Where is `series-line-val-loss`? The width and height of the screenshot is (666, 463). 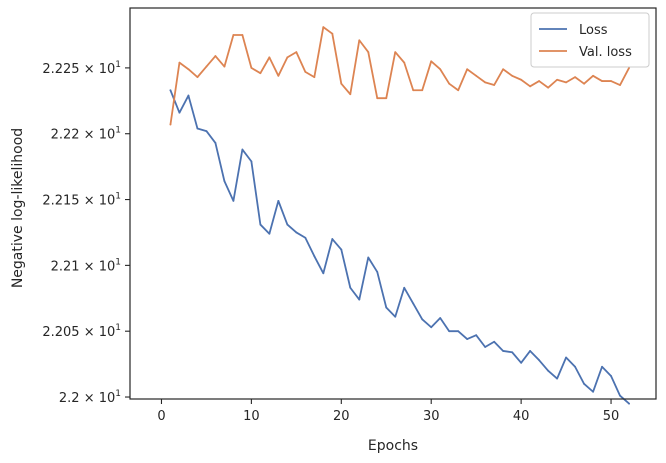 series-line-val-loss is located at coordinates (399, 76).